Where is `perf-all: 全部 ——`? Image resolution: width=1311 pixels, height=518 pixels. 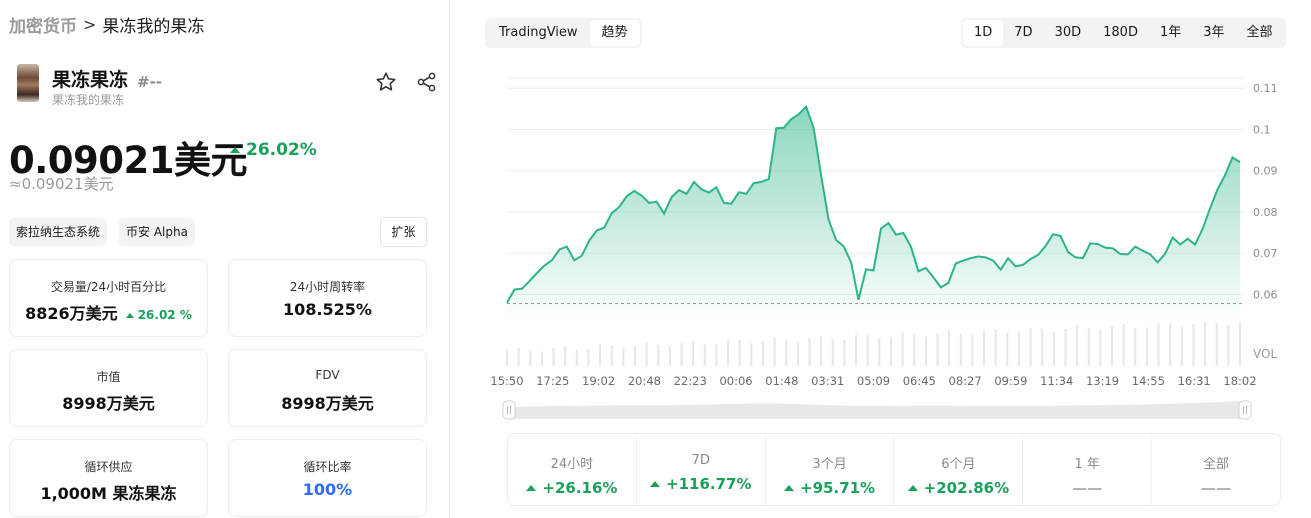 perf-all: 全部 —— is located at coordinates (1216, 469).